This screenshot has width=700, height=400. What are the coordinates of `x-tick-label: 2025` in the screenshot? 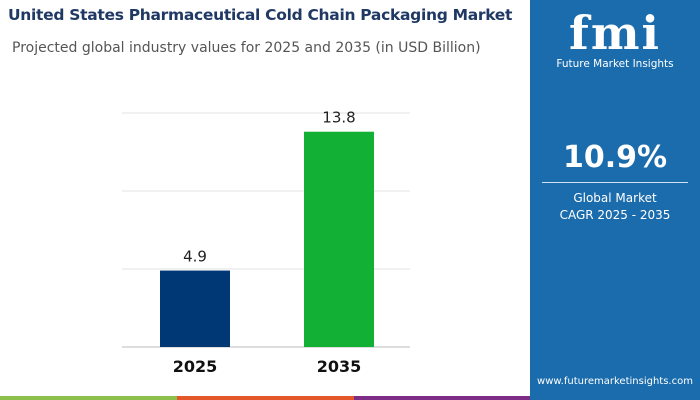 It's located at (195, 366).